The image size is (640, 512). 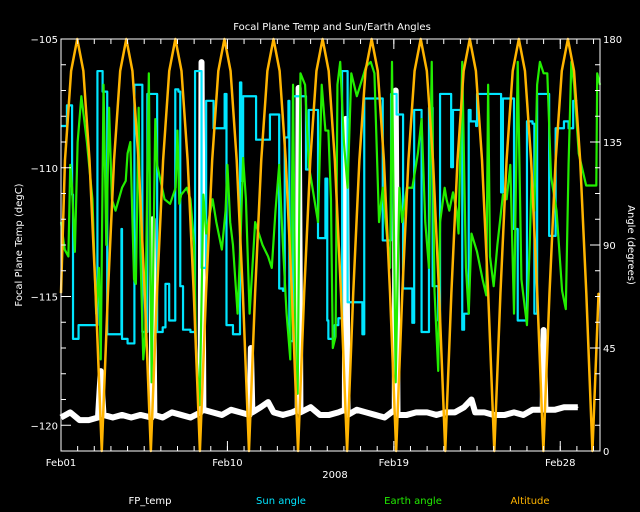 What do you see at coordinates (334, 475) in the screenshot?
I see `x-axis-label: 2008` at bounding box center [334, 475].